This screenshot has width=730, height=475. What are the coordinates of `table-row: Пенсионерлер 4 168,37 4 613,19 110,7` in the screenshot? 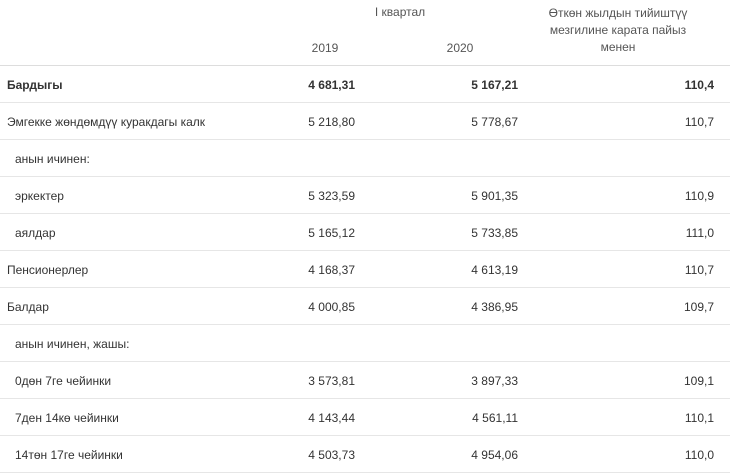 It's located at (365, 269).